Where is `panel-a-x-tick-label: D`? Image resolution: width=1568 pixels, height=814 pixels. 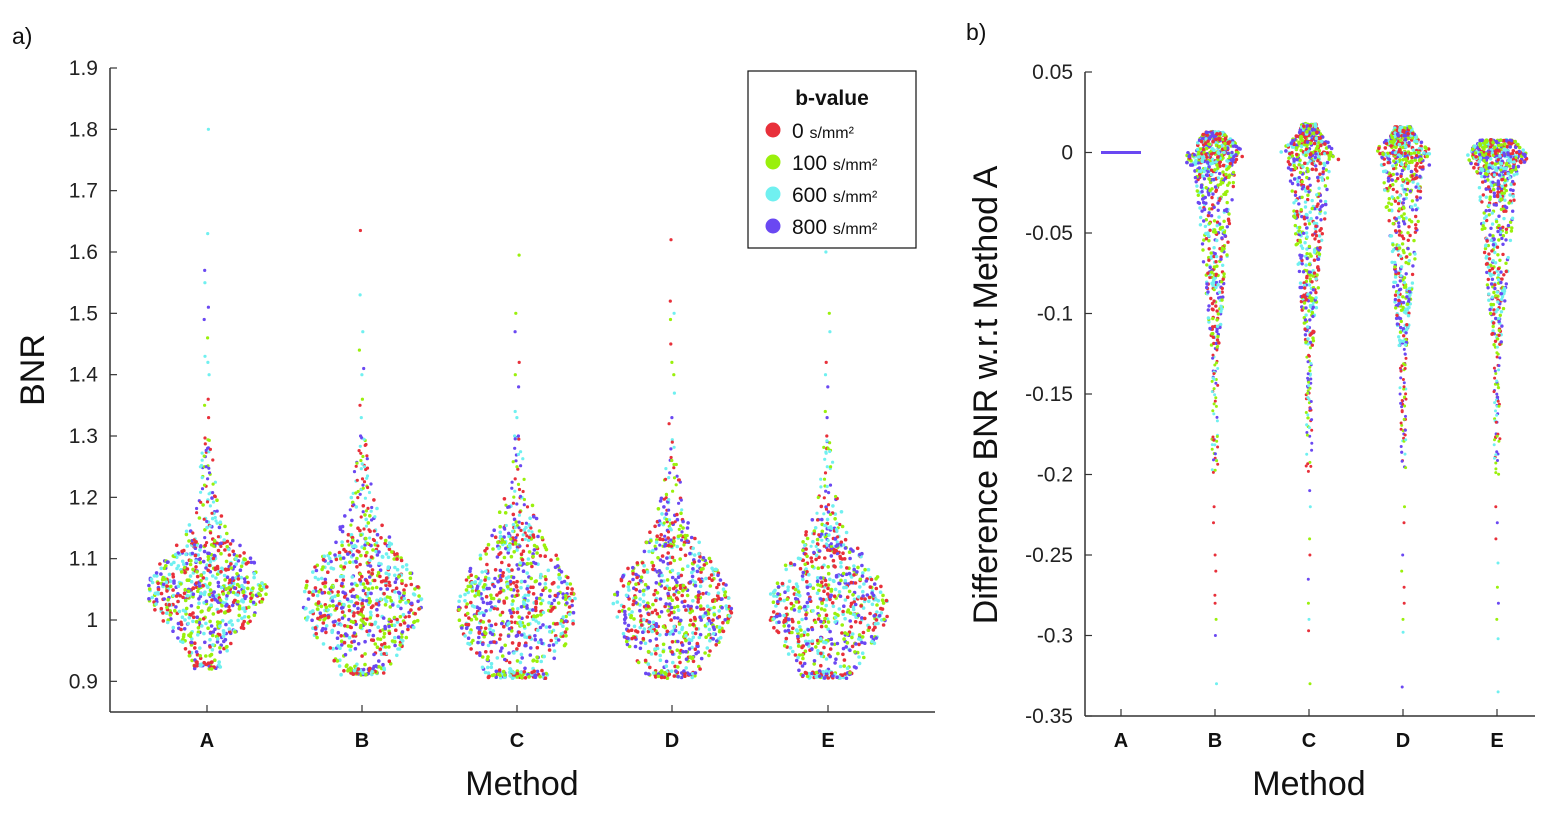
panel-a-x-tick-label: D is located at coordinates (672, 741).